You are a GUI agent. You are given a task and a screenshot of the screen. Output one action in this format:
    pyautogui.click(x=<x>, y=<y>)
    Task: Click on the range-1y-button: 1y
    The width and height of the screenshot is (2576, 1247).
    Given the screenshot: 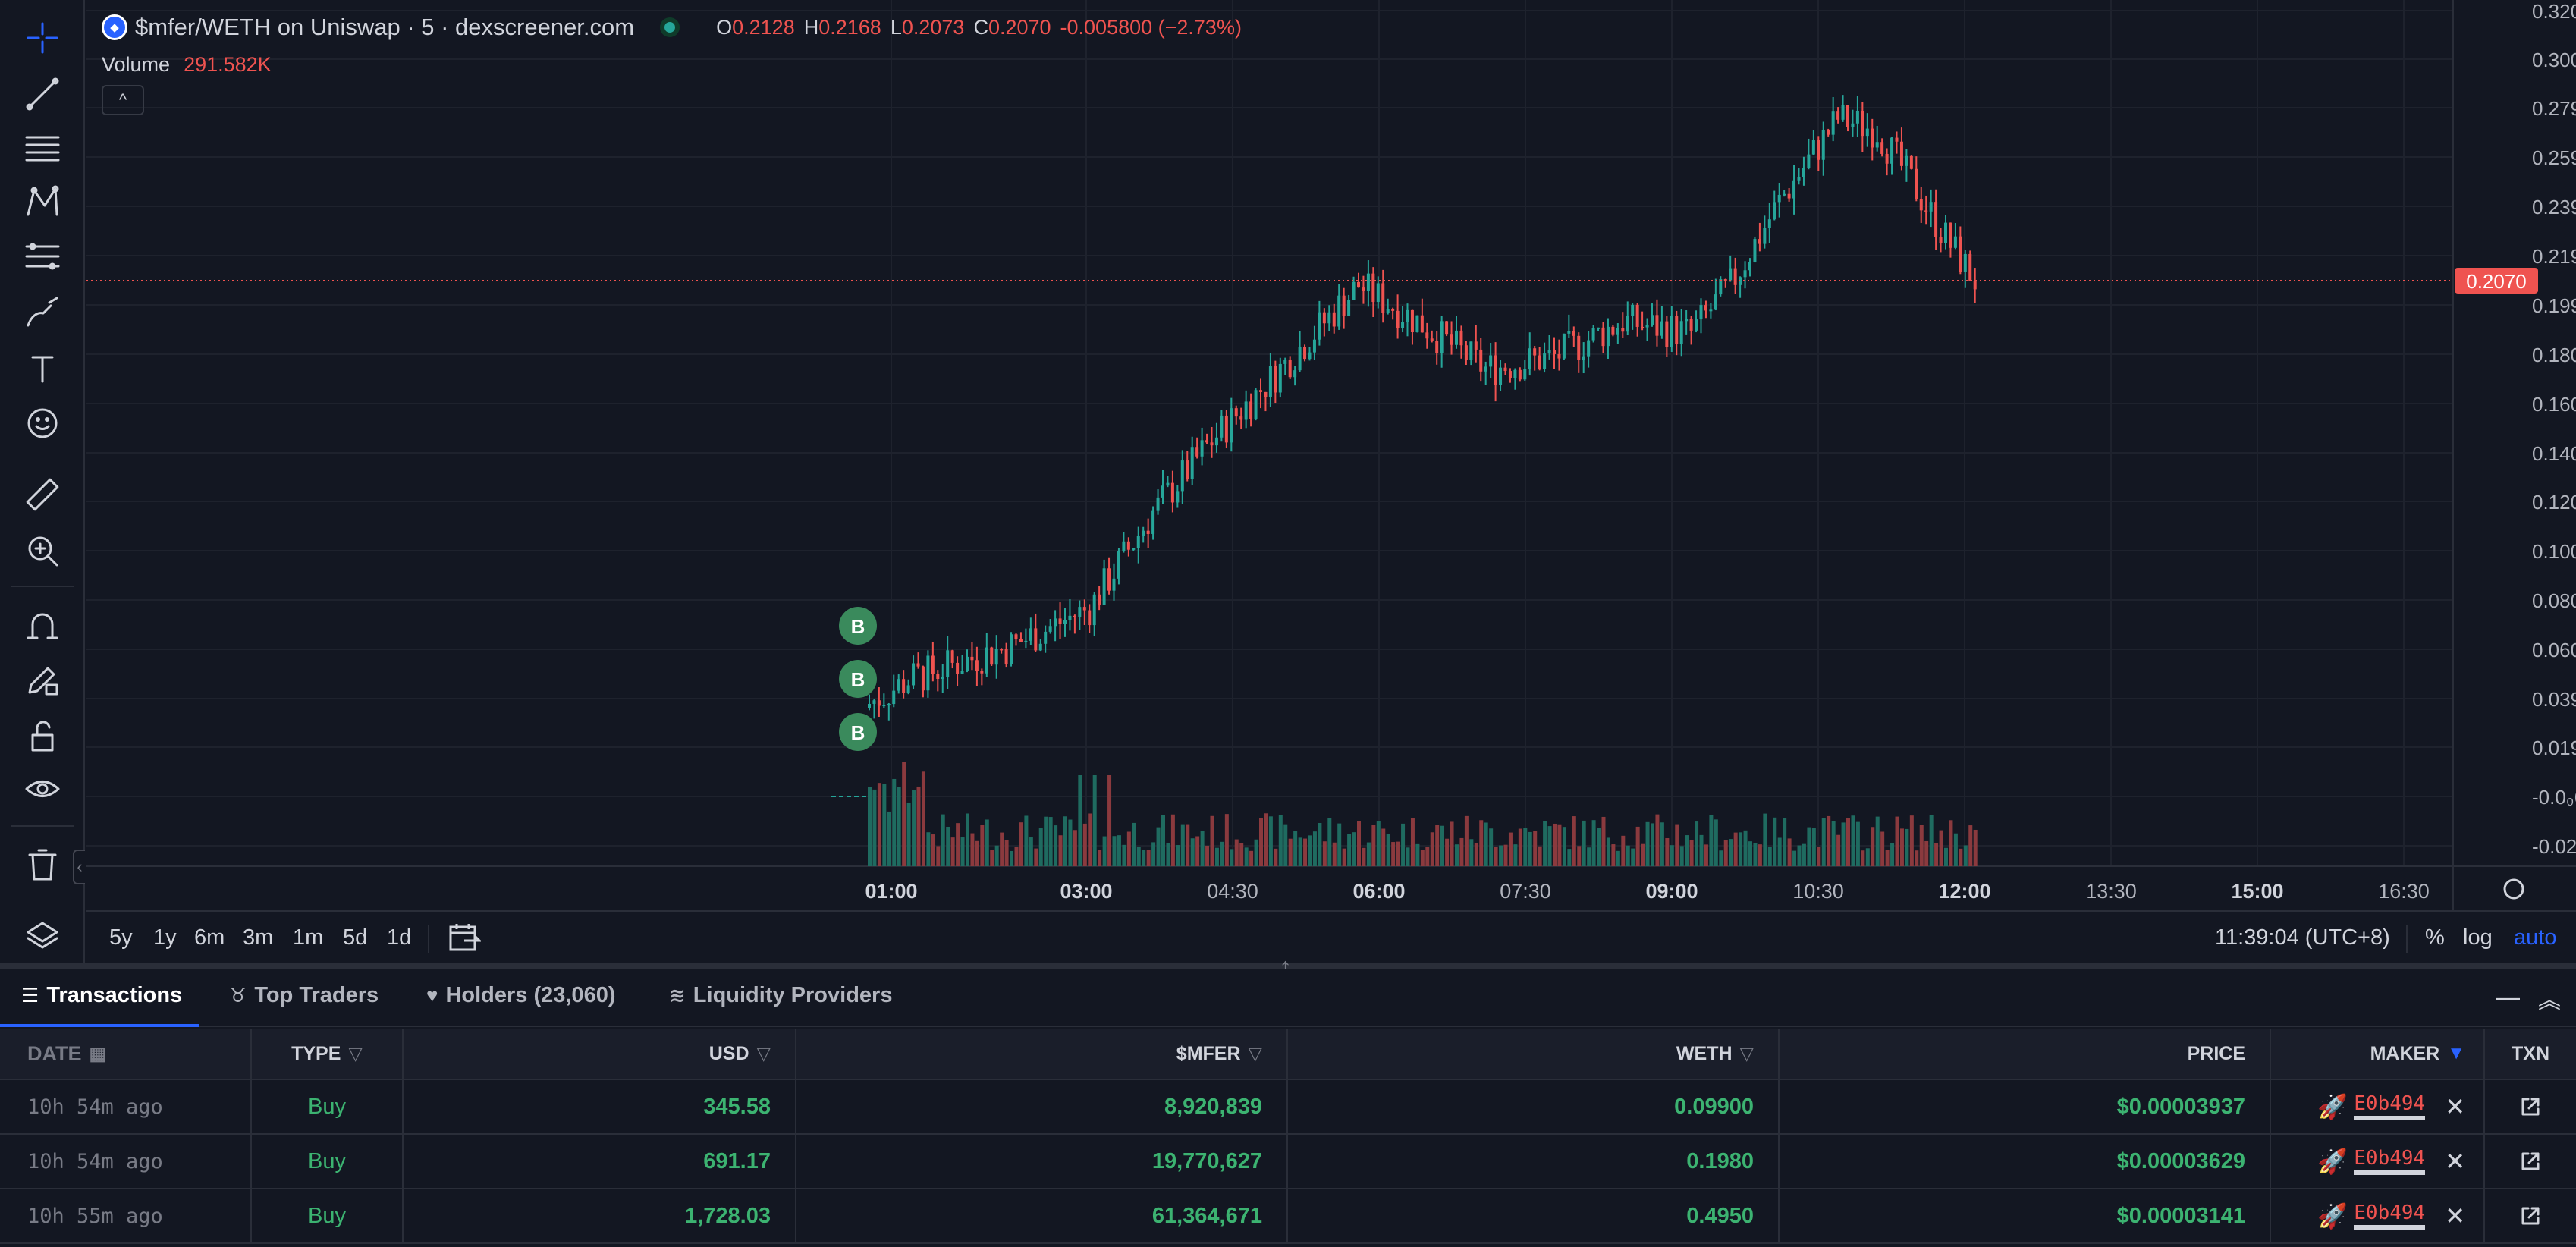 What is the action you would take?
    pyautogui.click(x=165, y=937)
    